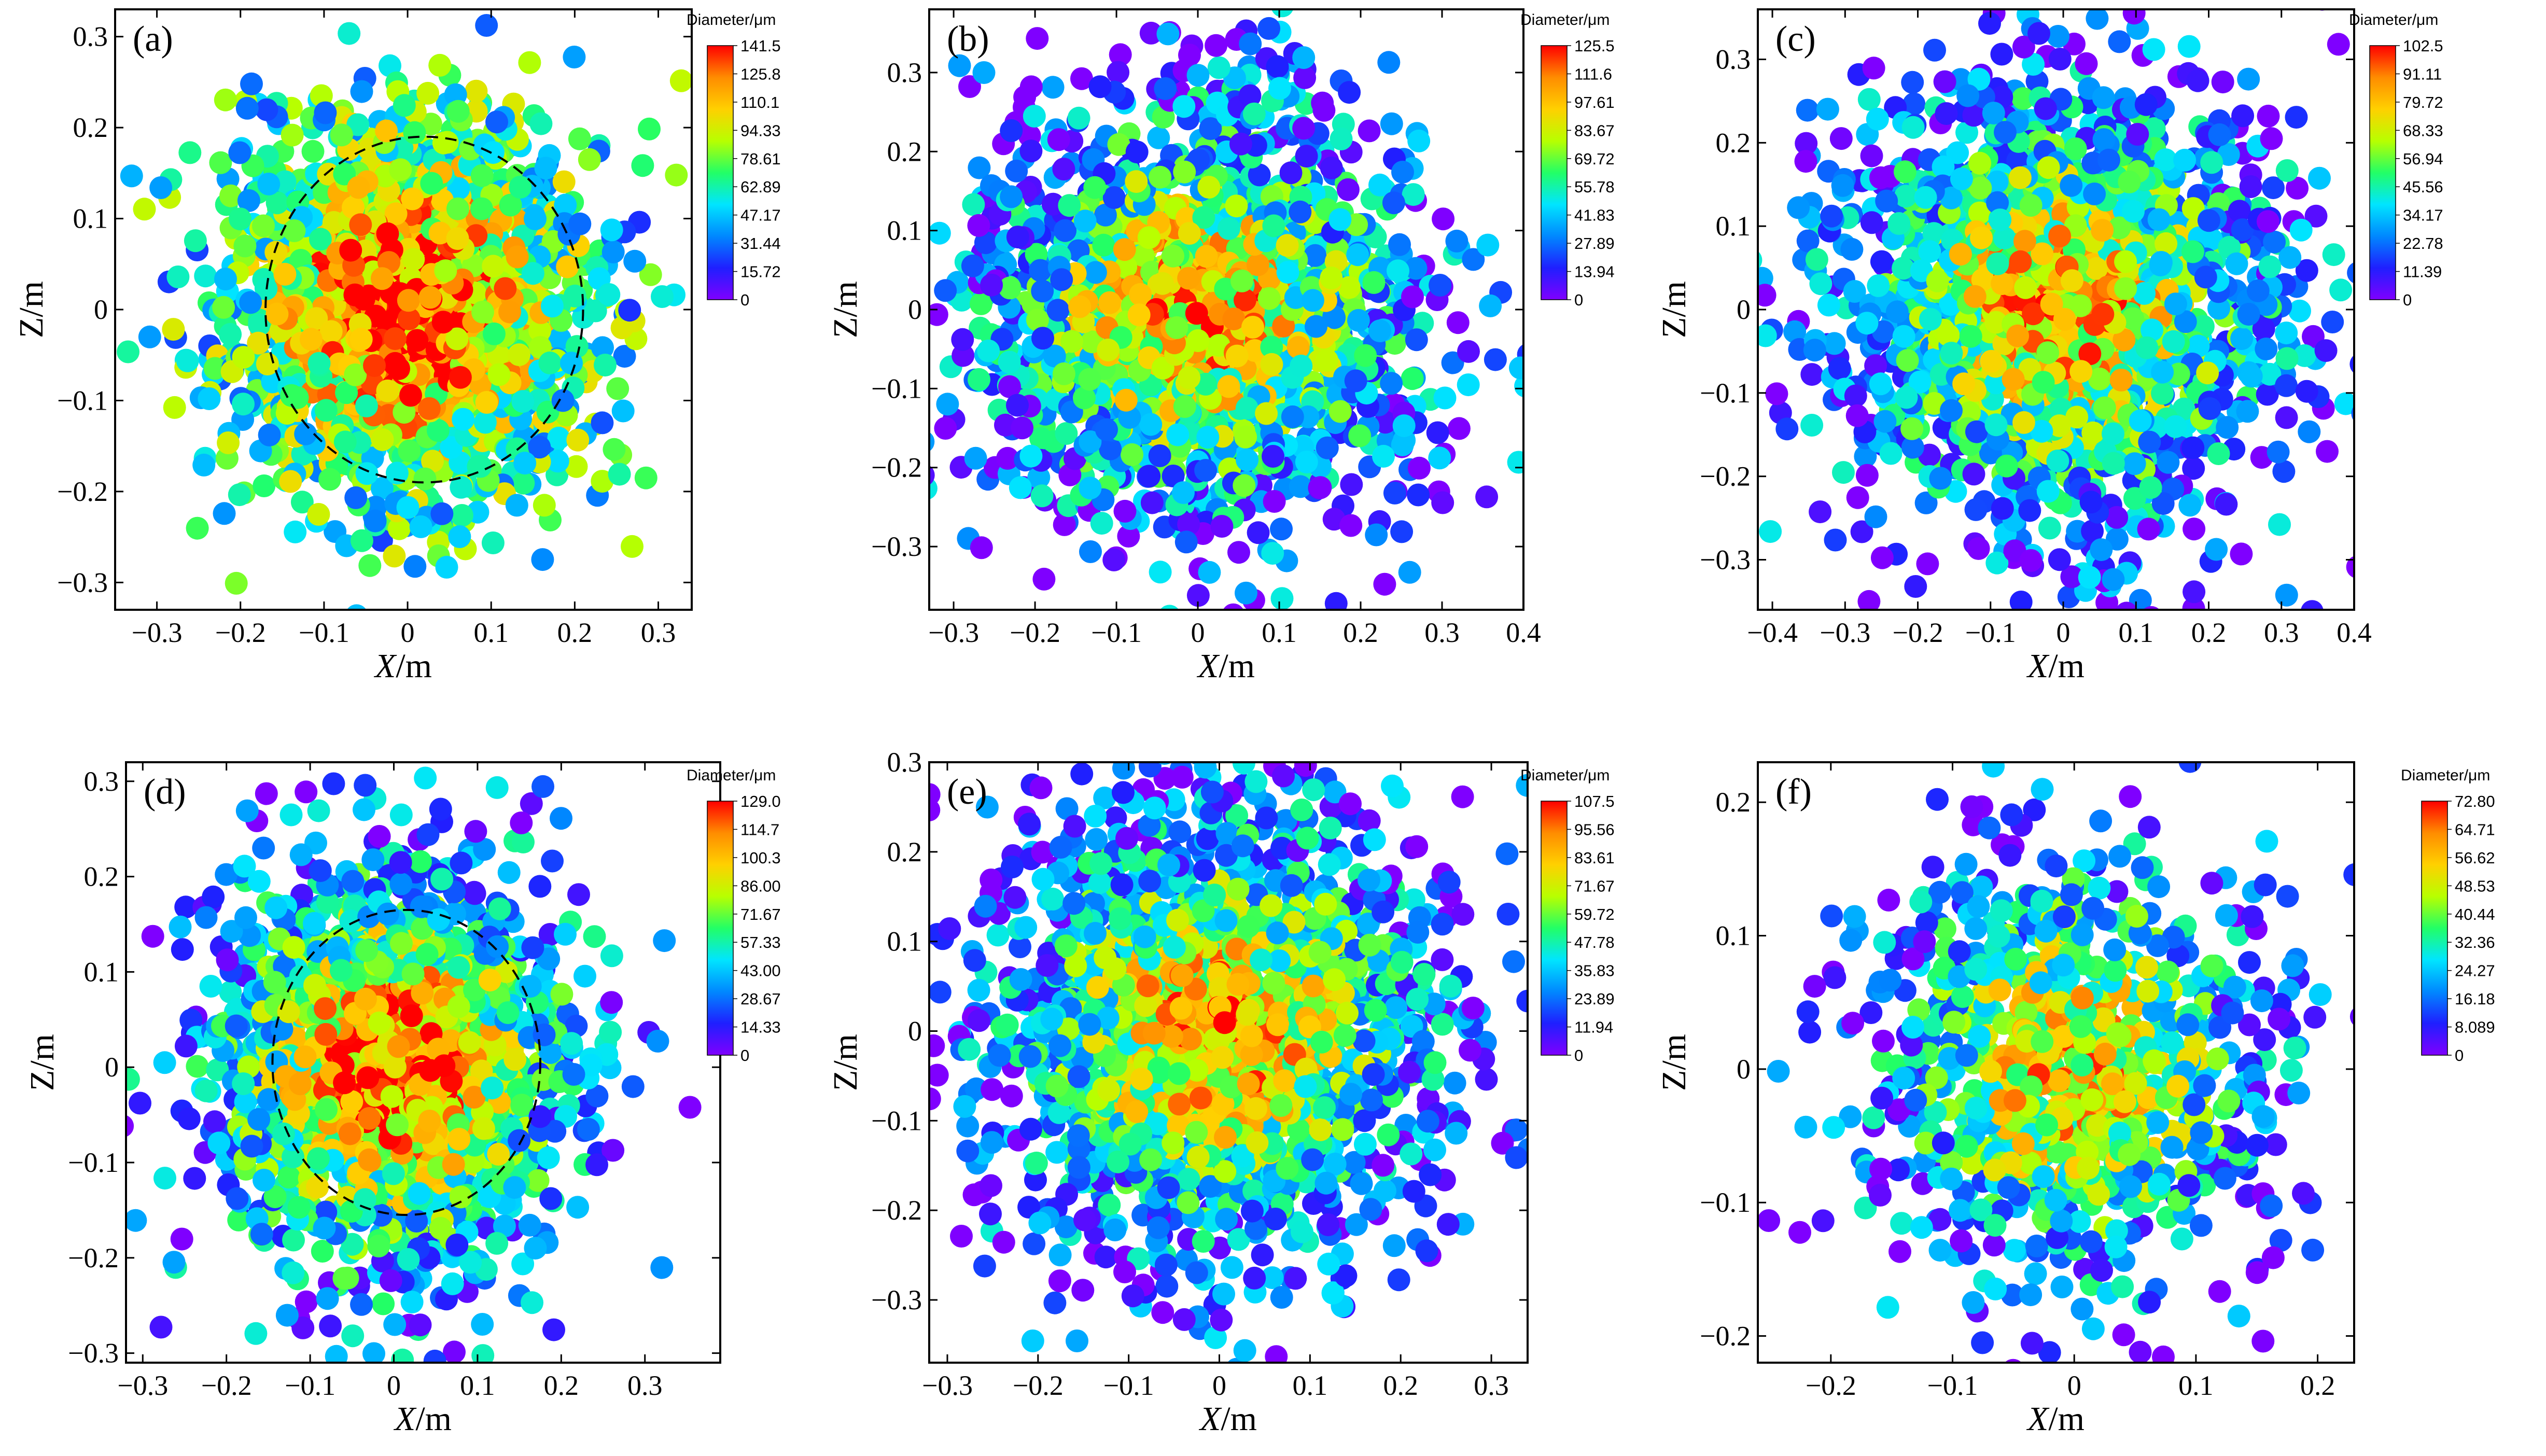 This screenshot has height=1456, width=2546. What do you see at coordinates (1554, 172) in the screenshot?
I see `colorbar` at bounding box center [1554, 172].